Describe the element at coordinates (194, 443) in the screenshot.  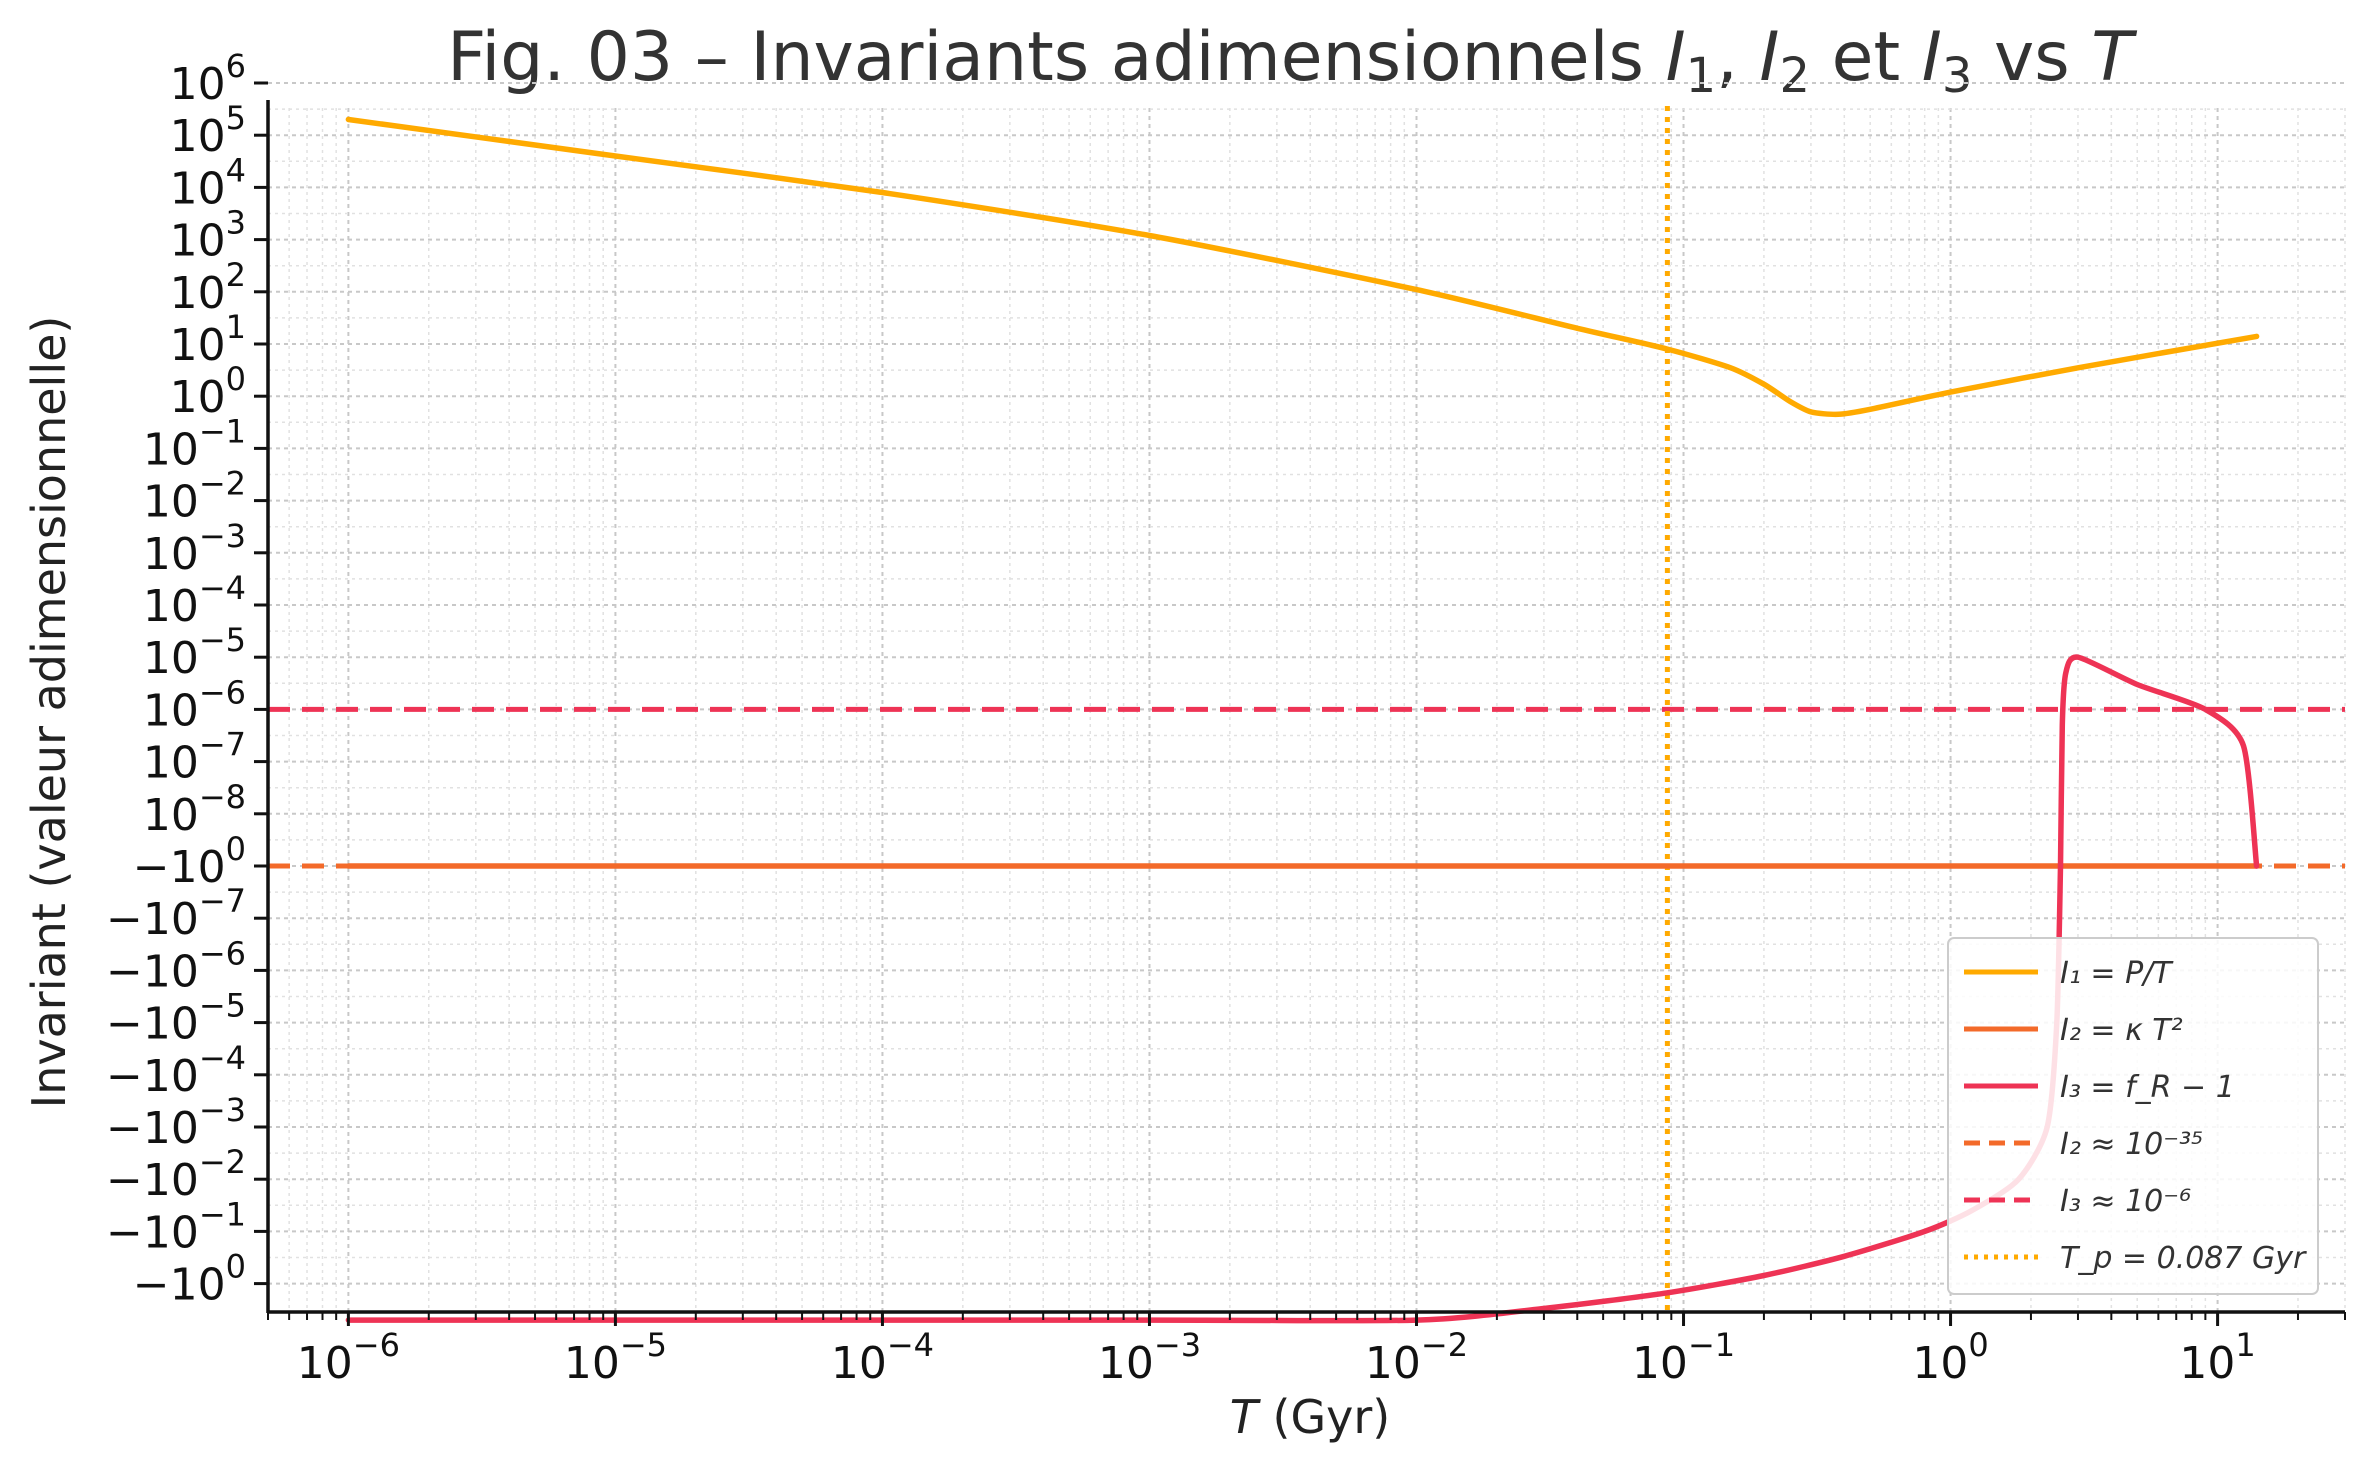
I see `y-tick-label: 10⁻¹` at that location.